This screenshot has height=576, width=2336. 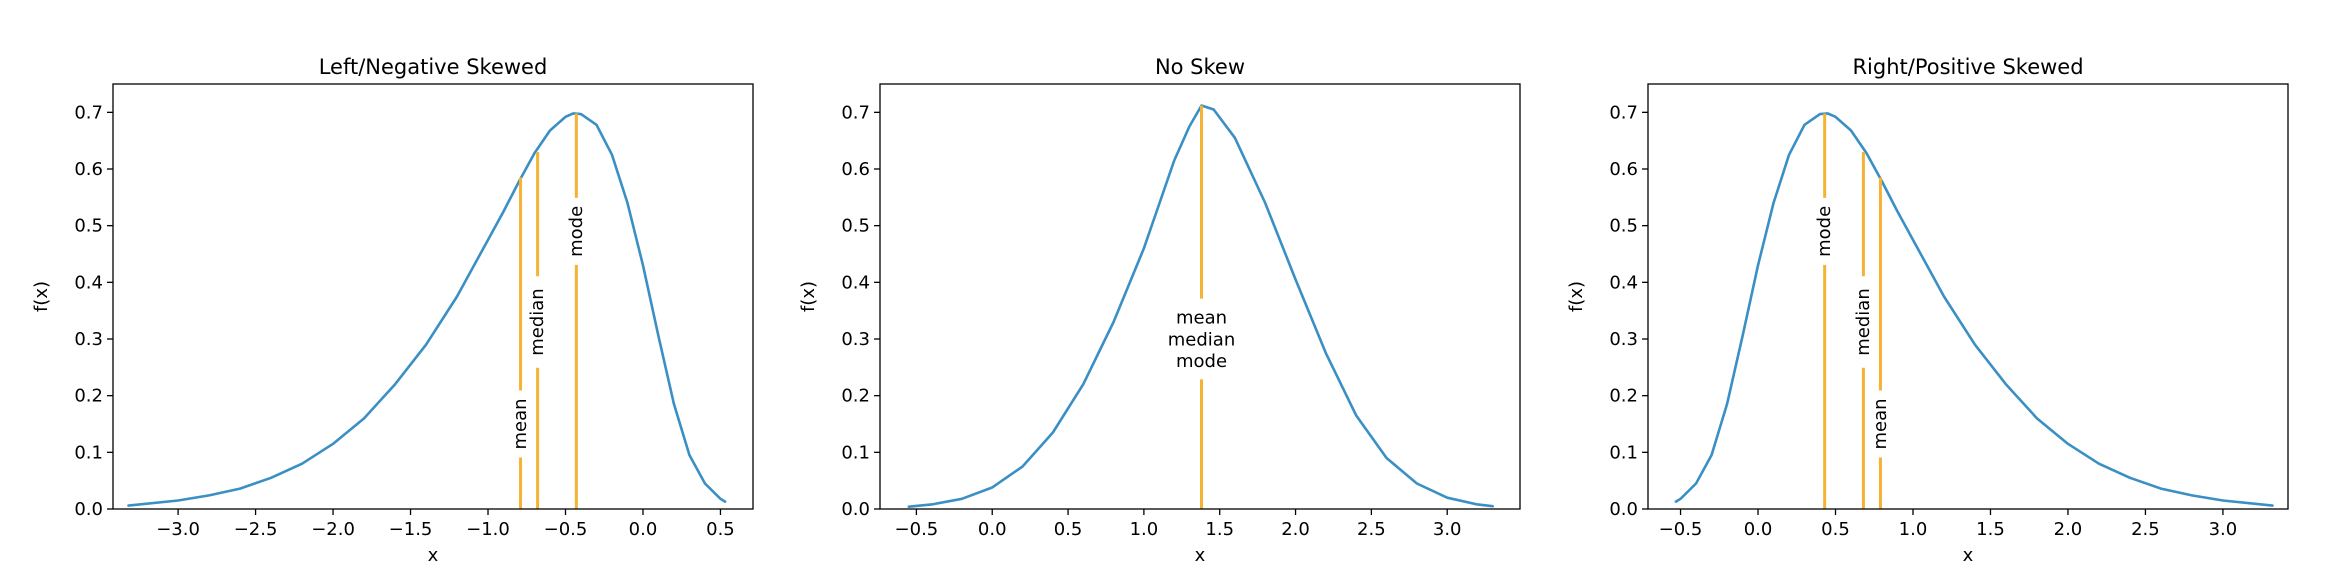 What do you see at coordinates (333, 529) in the screenshot?
I see `x-tick-label: −2.0` at bounding box center [333, 529].